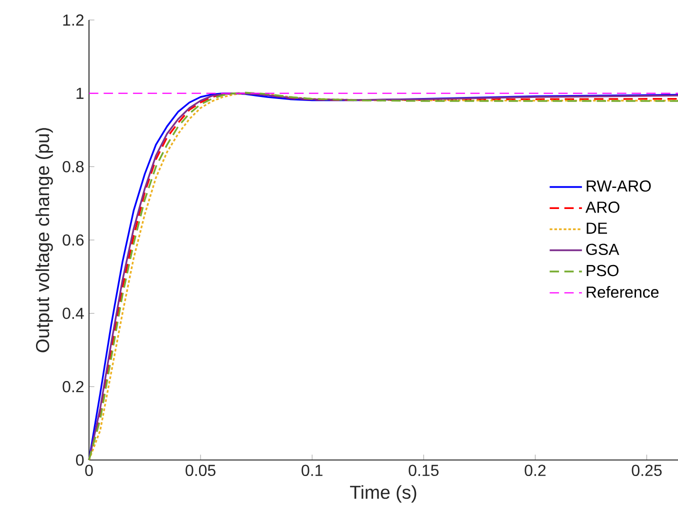 The image size is (678, 521). I want to click on legend-label: GSA, so click(603, 250).